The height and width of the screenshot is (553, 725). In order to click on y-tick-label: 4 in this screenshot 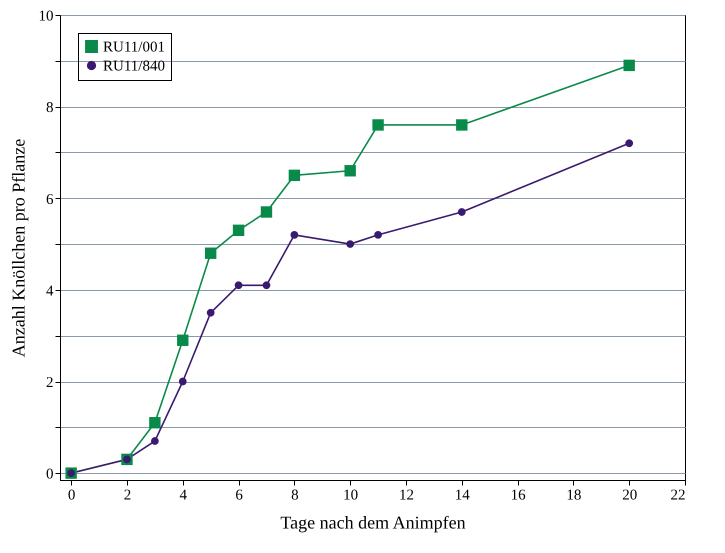, I will do `click(50, 291)`.